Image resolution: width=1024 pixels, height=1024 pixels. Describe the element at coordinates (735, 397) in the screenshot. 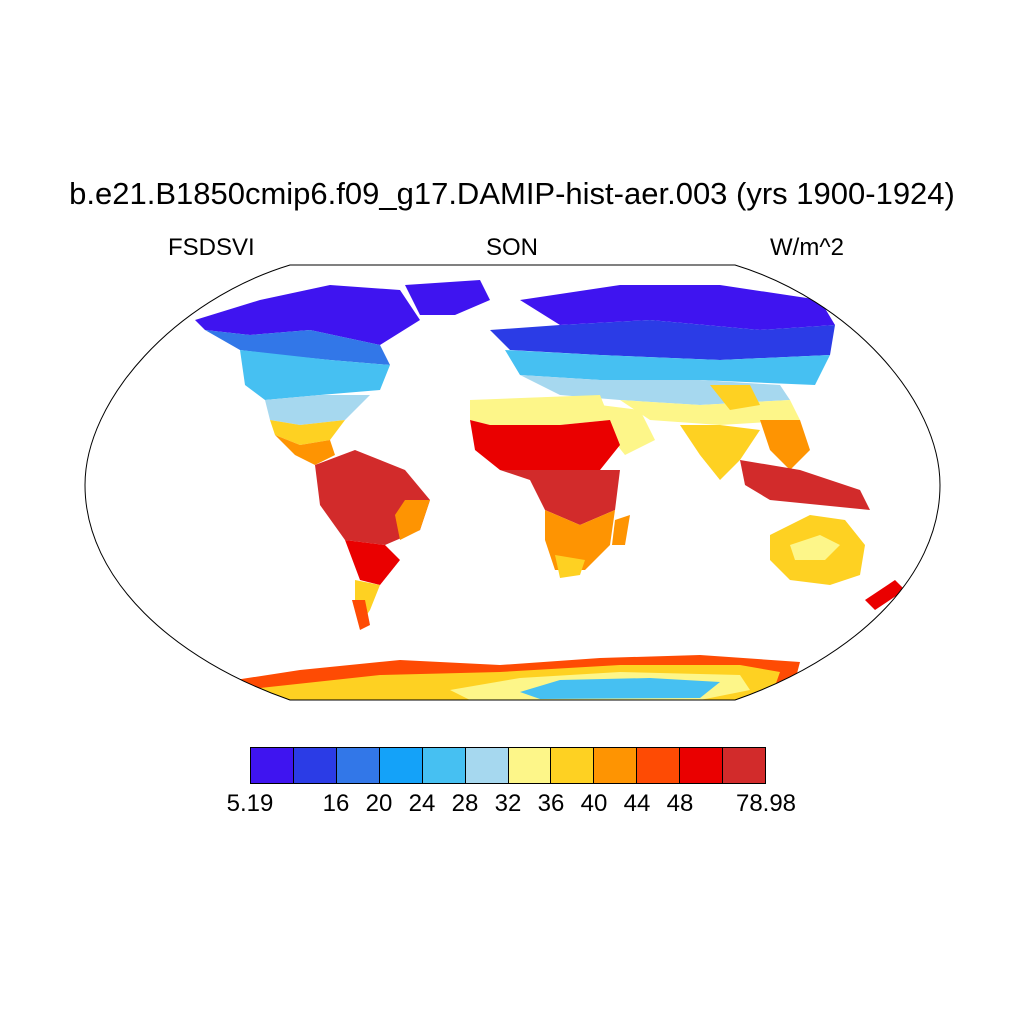

I see `land-tibet` at that location.